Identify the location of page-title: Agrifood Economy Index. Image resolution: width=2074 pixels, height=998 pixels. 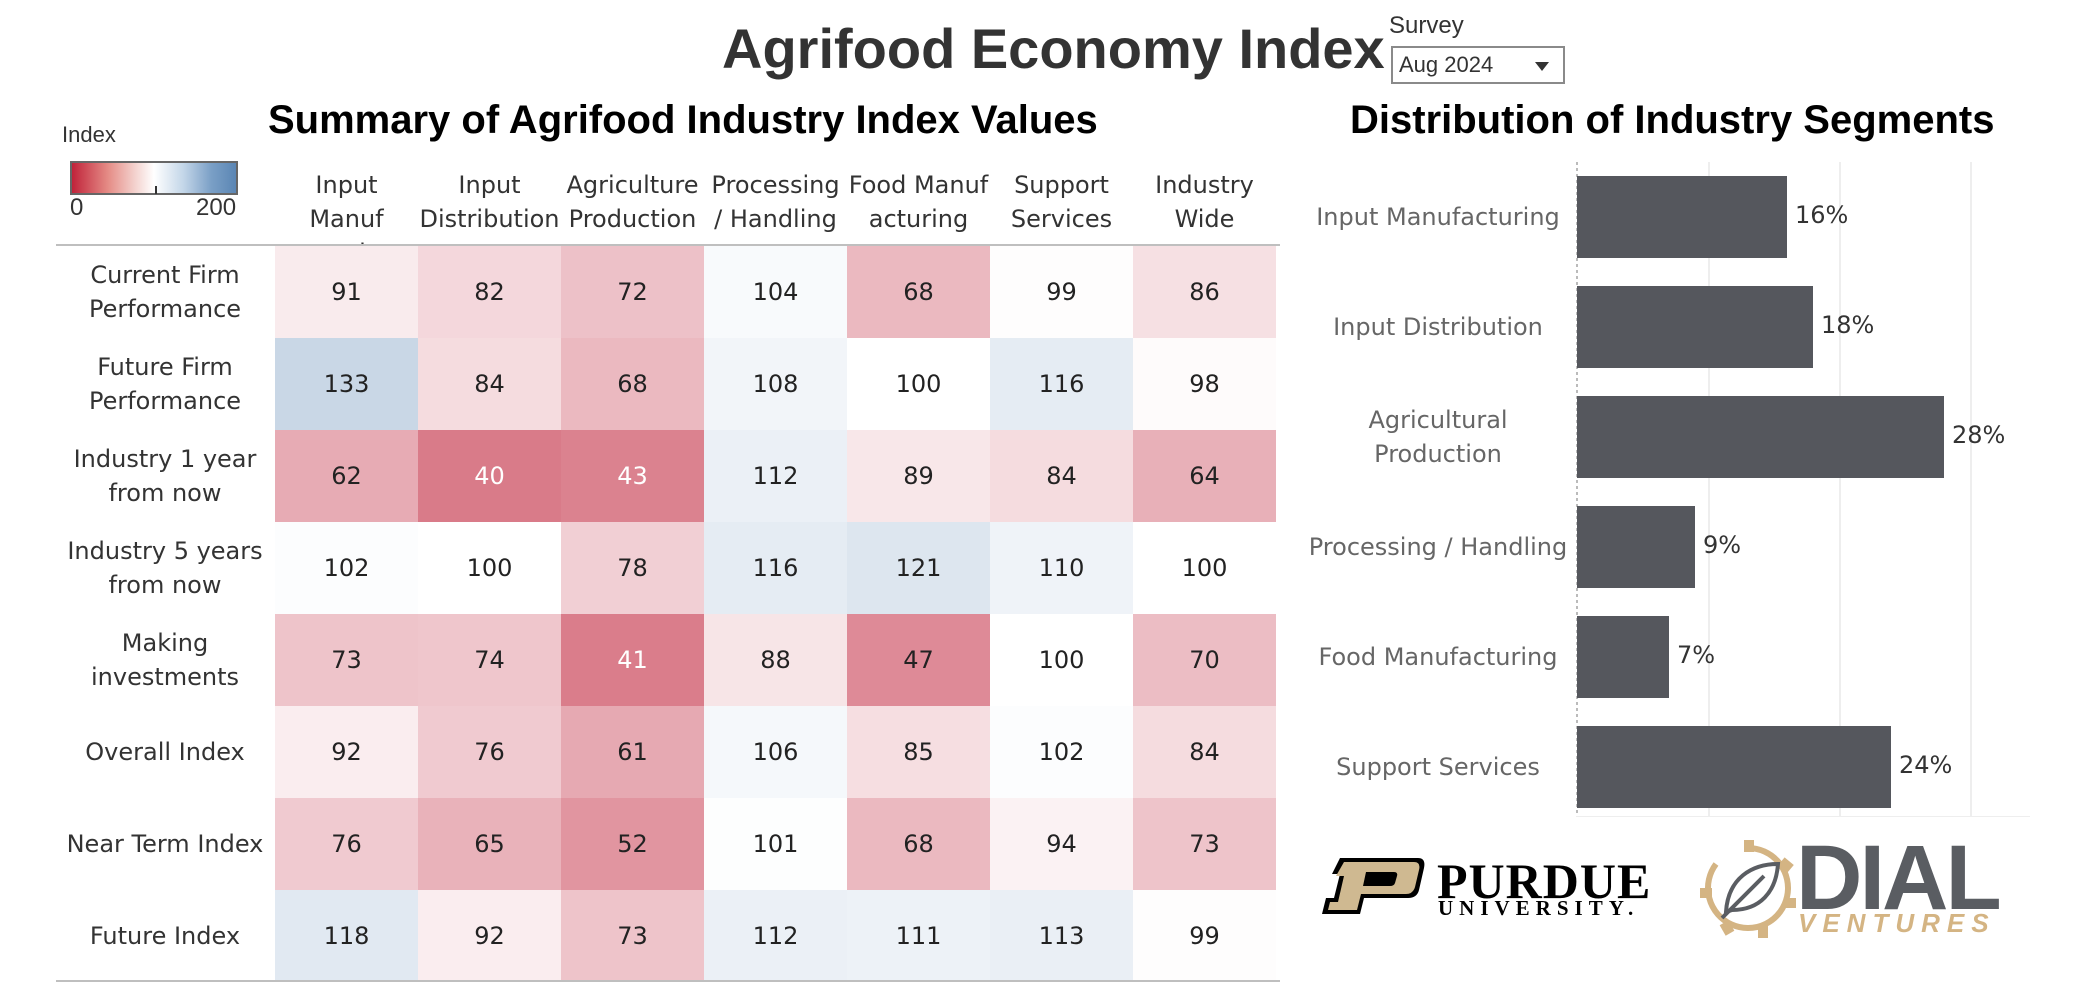
(1053, 48).